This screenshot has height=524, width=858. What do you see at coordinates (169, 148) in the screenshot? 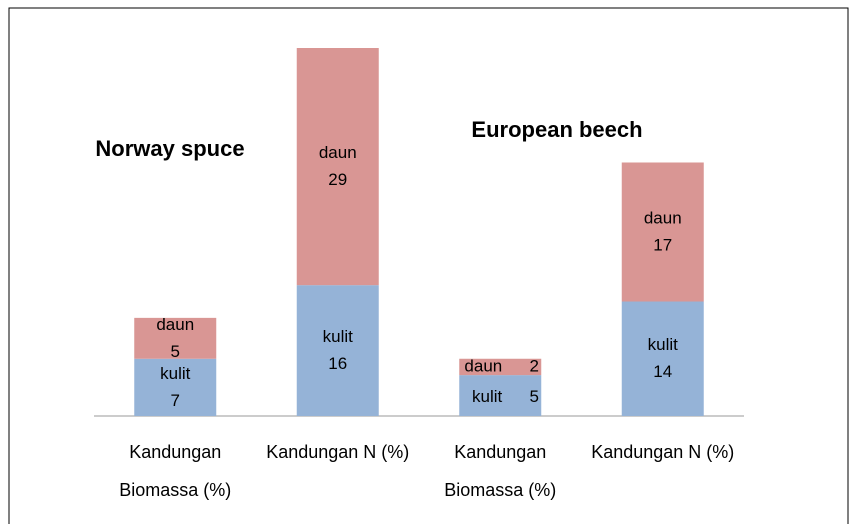
I see `annotation: Norway spuce` at bounding box center [169, 148].